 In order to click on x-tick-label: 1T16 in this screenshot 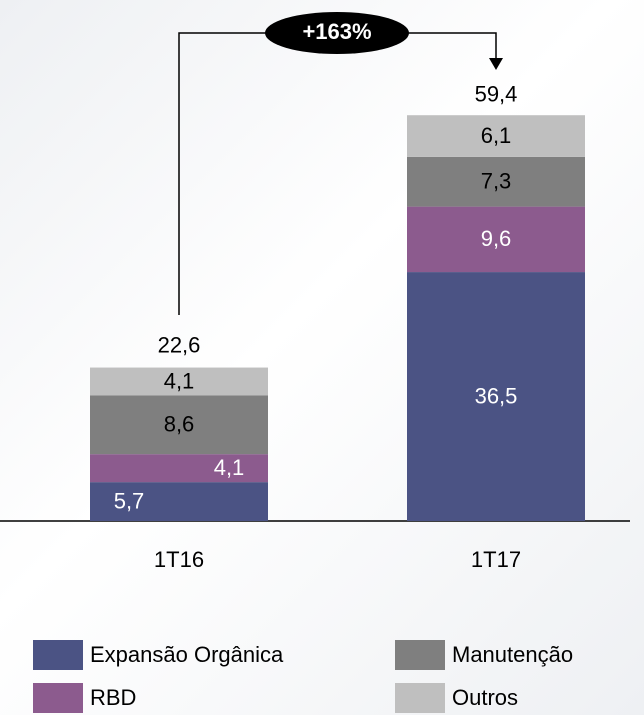, I will do `click(179, 559)`.